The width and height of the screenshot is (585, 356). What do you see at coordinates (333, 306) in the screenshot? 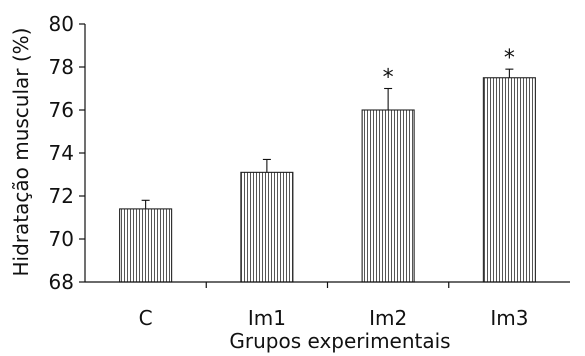
I see `x-axis-ticks: C Im1 Im2 Im3` at bounding box center [333, 306].